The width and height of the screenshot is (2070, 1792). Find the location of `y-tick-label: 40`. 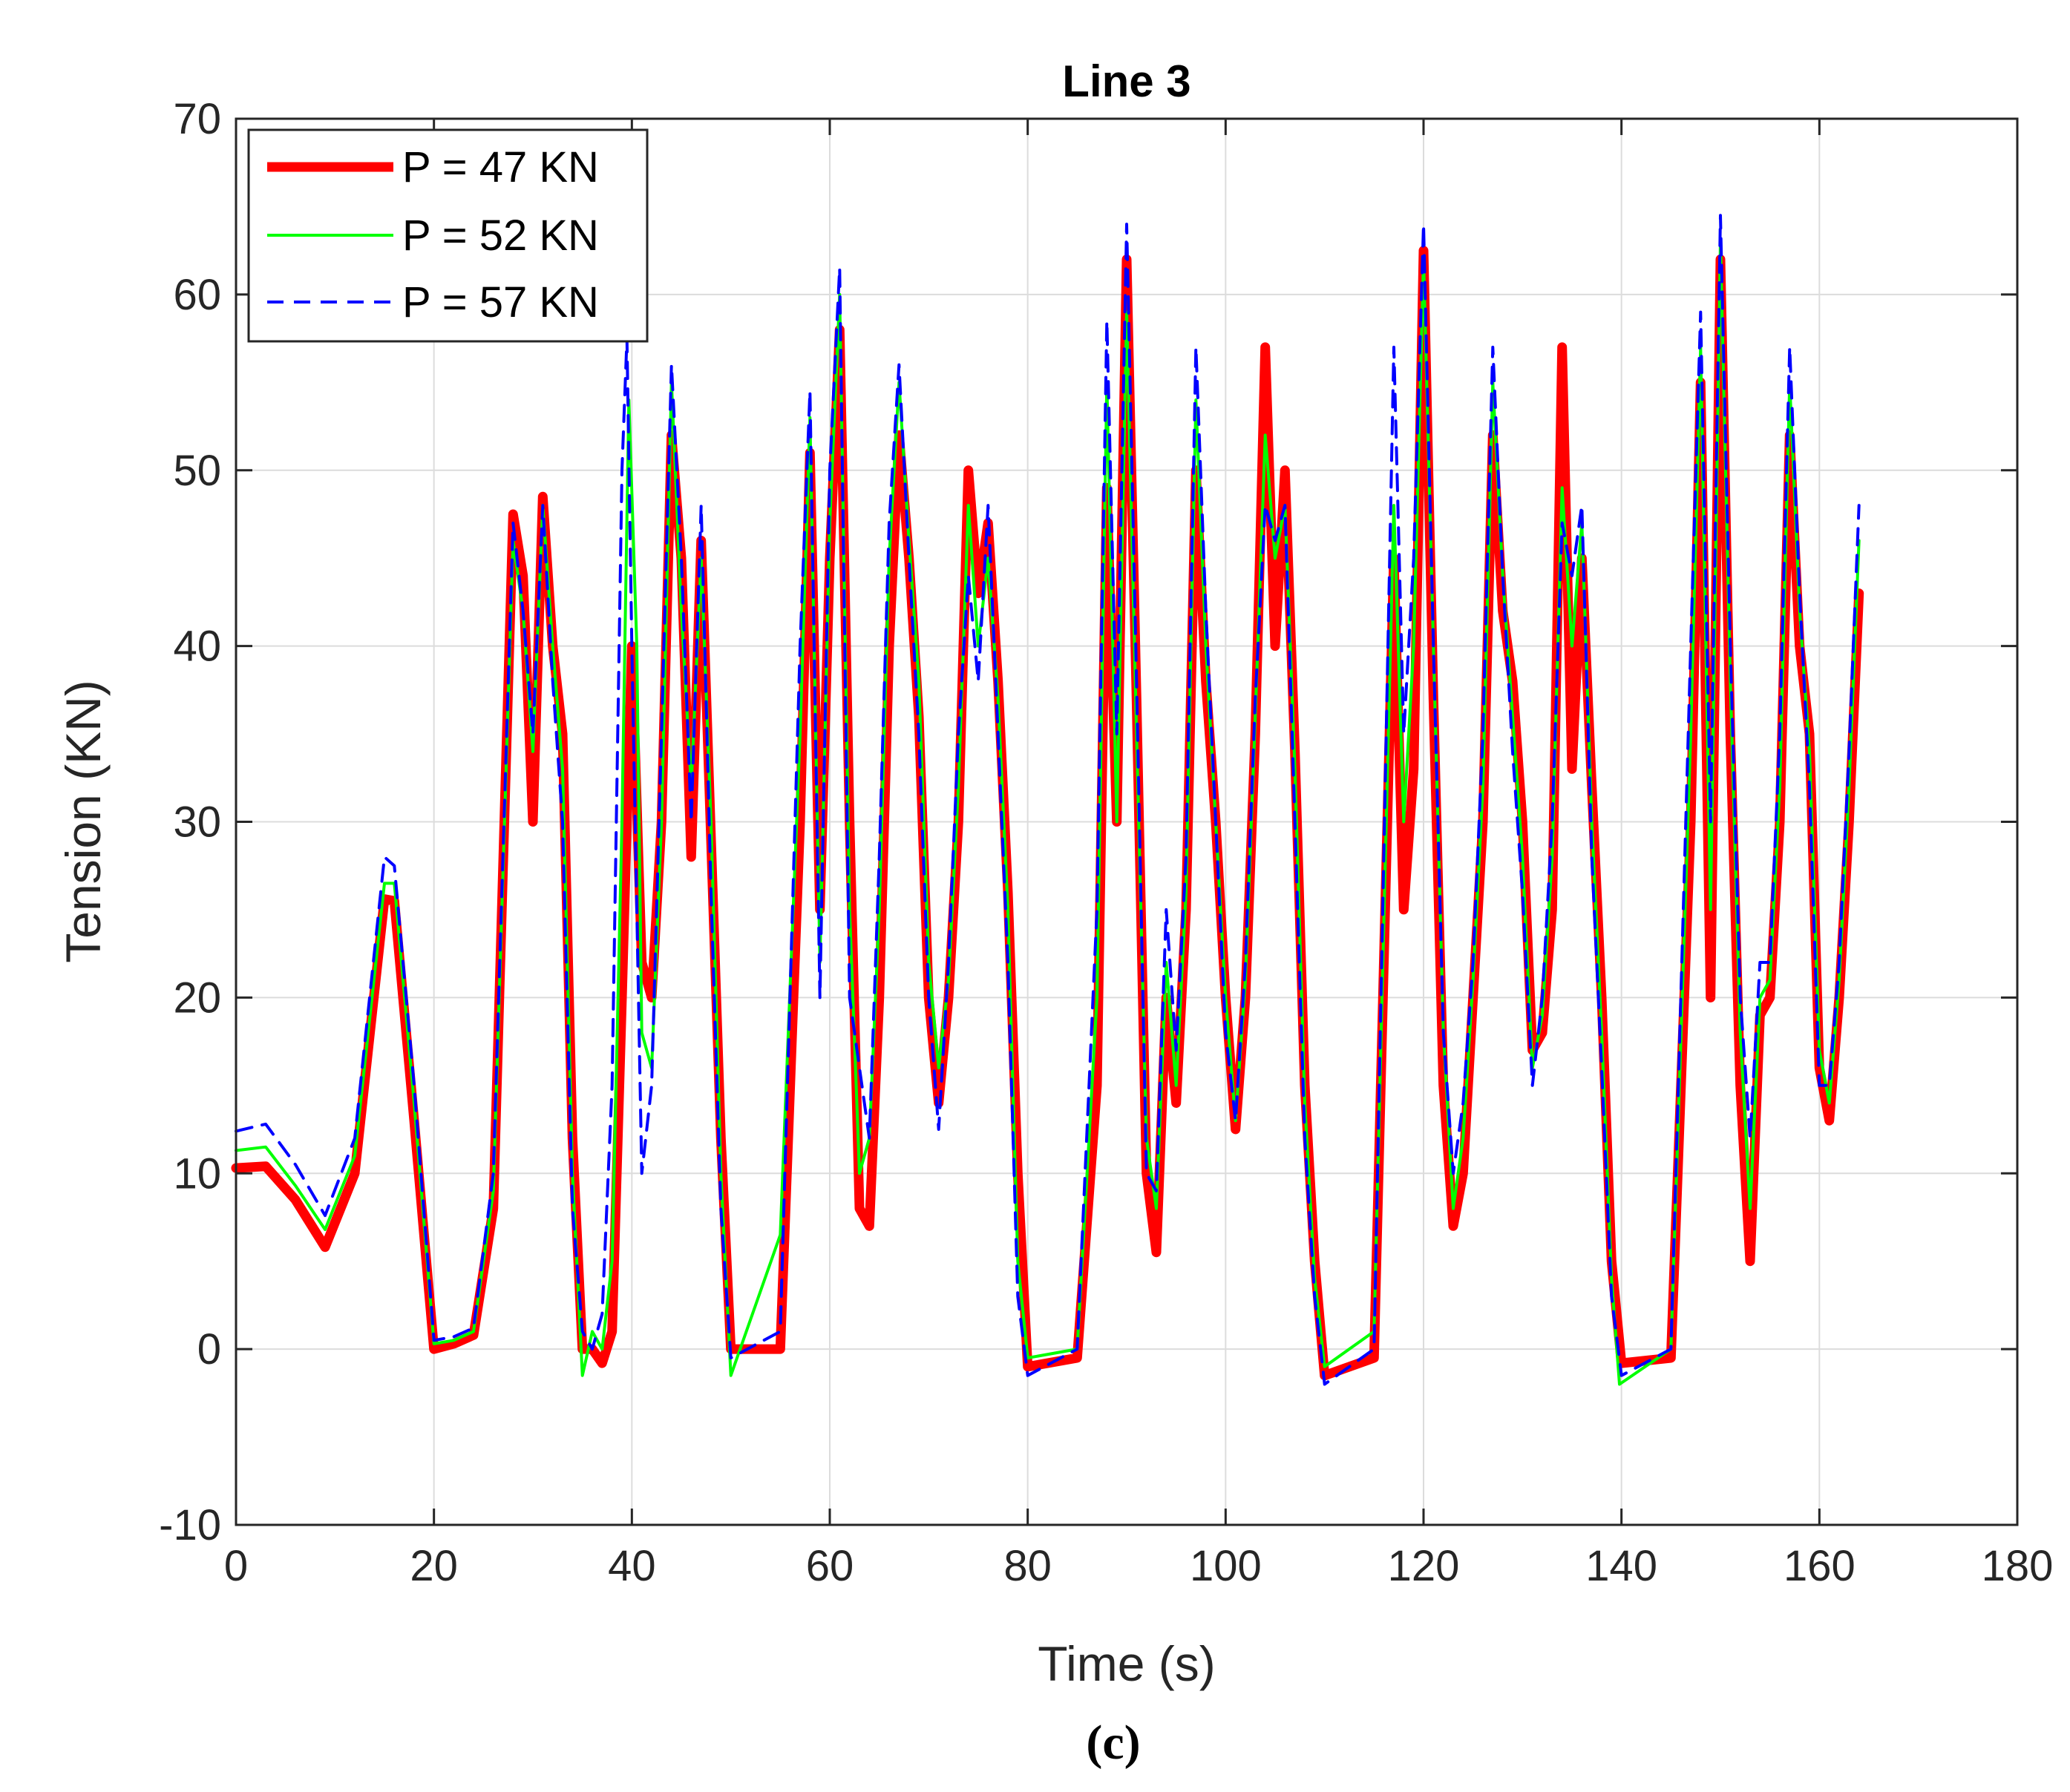

y-tick-label: 40 is located at coordinates (197, 647).